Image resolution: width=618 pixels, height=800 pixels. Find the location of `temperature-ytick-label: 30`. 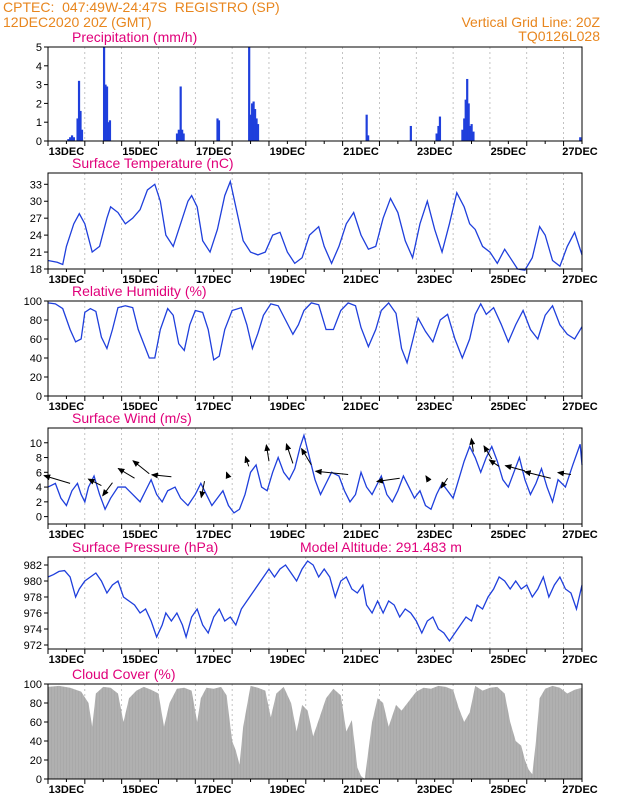

temperature-ytick-label: 30 is located at coordinates (36, 202).